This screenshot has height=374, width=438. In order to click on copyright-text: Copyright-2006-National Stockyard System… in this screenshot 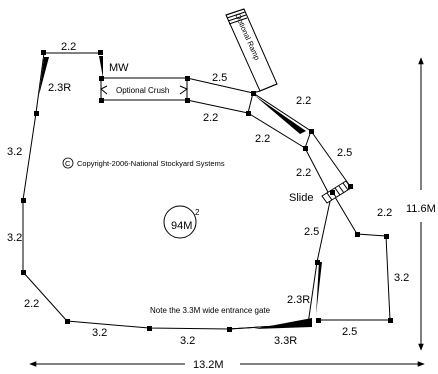, I will do `click(151, 163)`.